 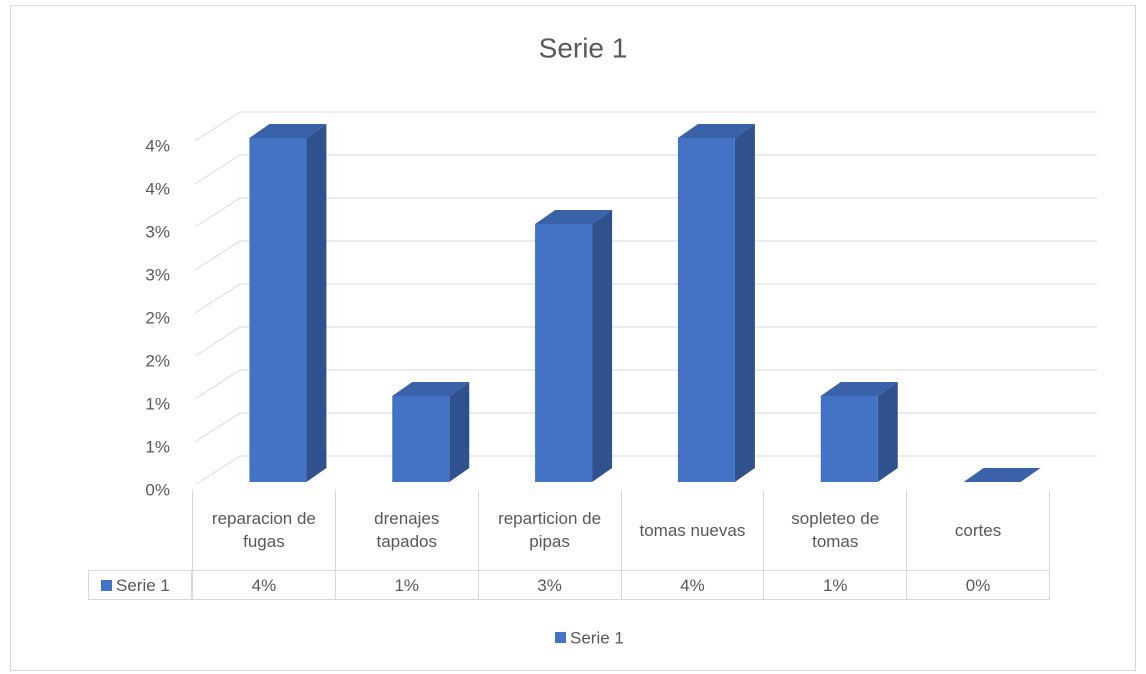 I want to click on y-tick-label: 0%, so click(x=157, y=489).